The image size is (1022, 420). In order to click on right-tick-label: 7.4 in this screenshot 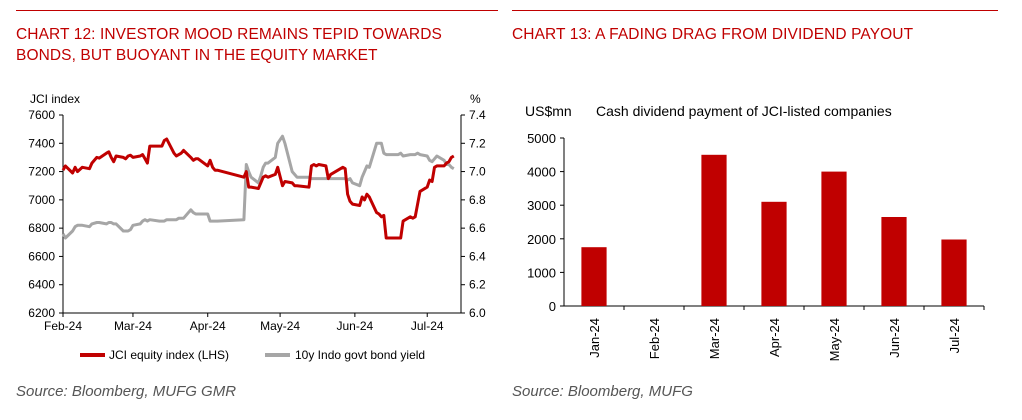, I will do `click(477, 115)`.